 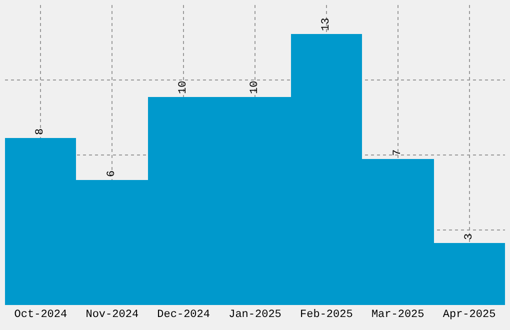 I want to click on data-label: 8, so click(x=40, y=131).